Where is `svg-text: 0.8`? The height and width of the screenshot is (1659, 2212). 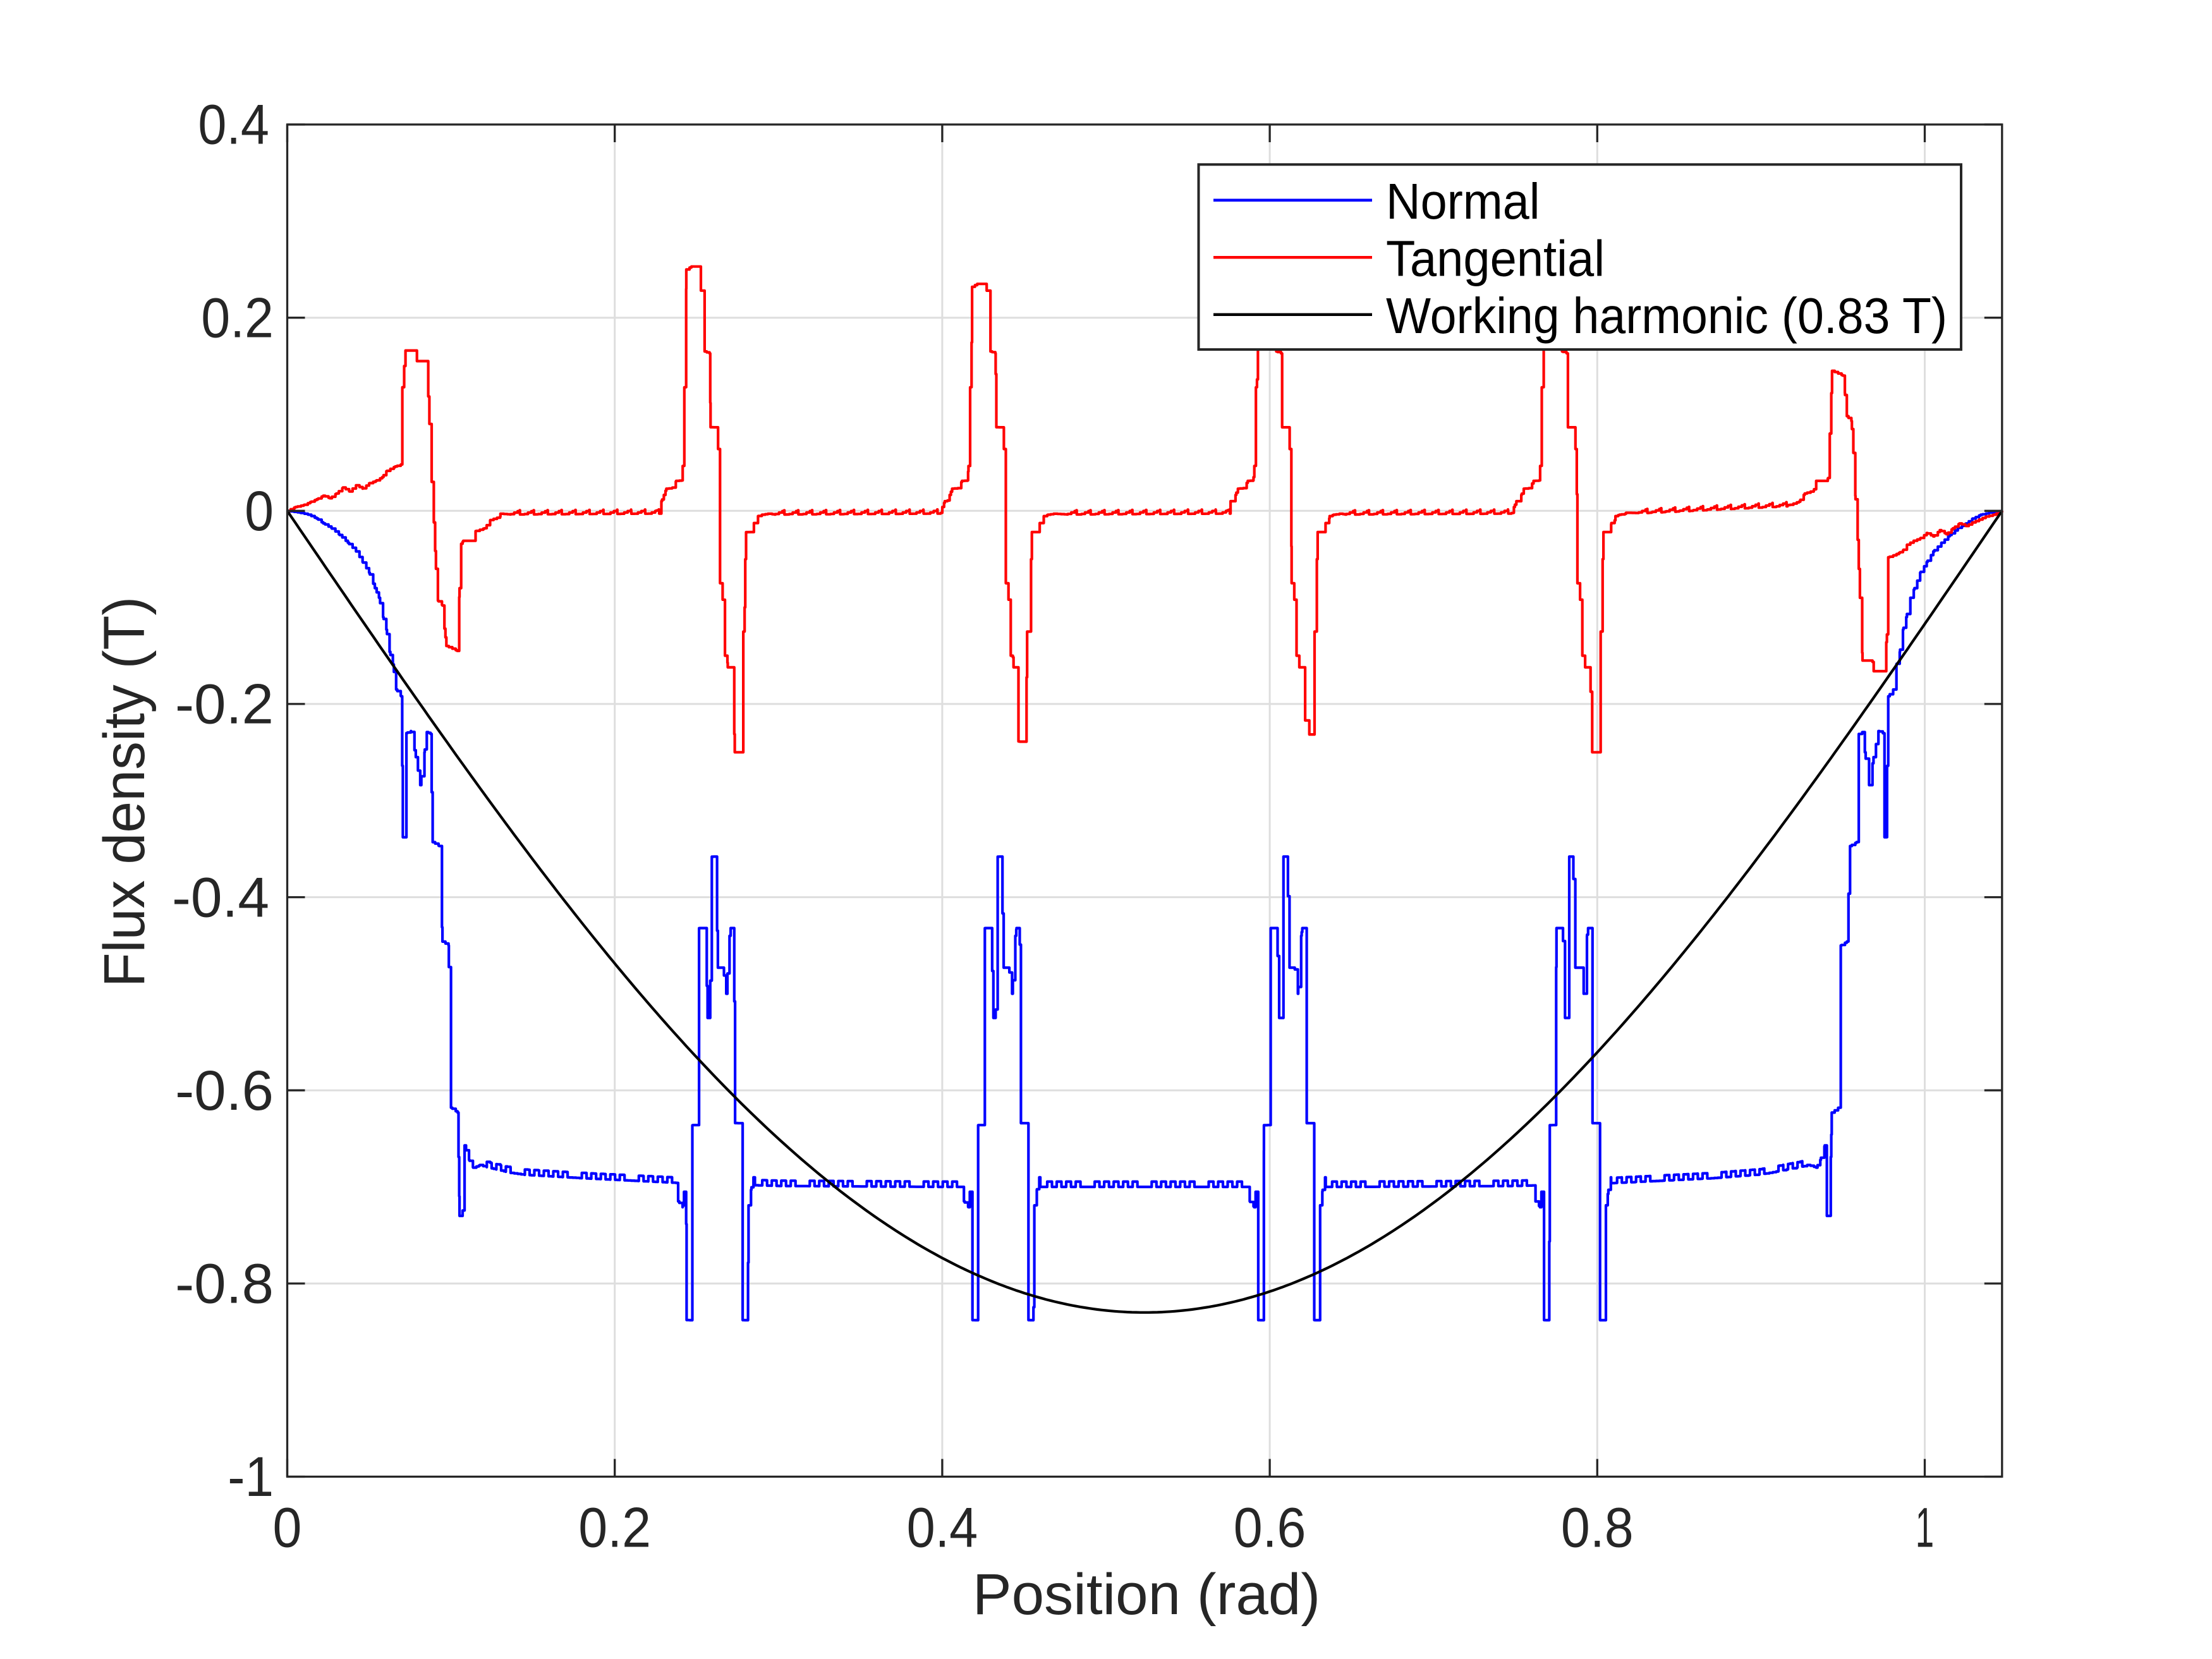 svg-text: 0.8 is located at coordinates (1597, 1527).